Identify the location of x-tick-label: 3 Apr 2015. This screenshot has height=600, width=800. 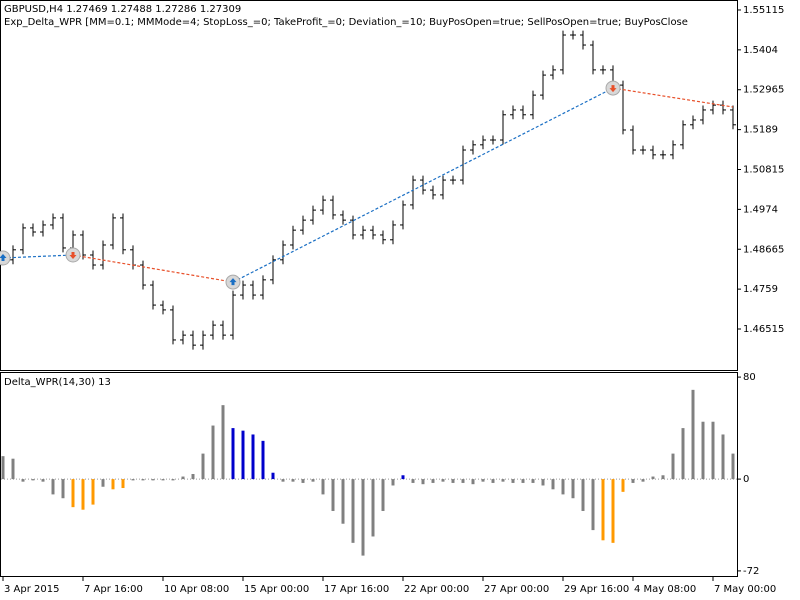
(31, 589).